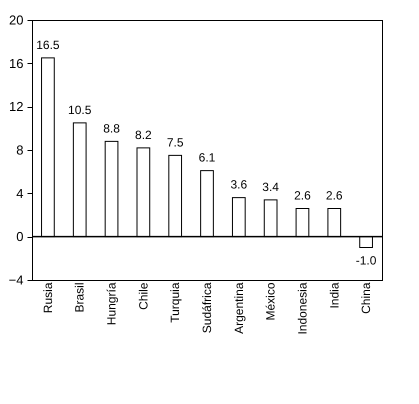 Image resolution: width=419 pixels, height=404 pixels. Describe the element at coordinates (271, 301) in the screenshot. I see `x-tick-label: México` at that location.